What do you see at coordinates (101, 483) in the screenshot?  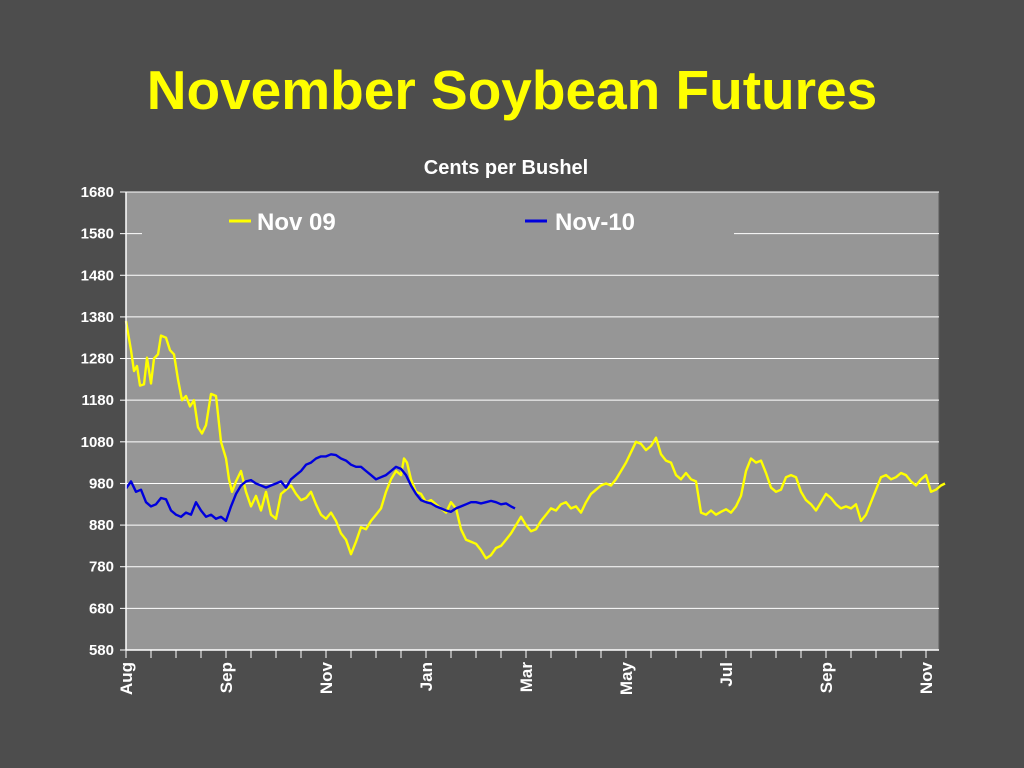 I see `y-tick-label: 980` at bounding box center [101, 483].